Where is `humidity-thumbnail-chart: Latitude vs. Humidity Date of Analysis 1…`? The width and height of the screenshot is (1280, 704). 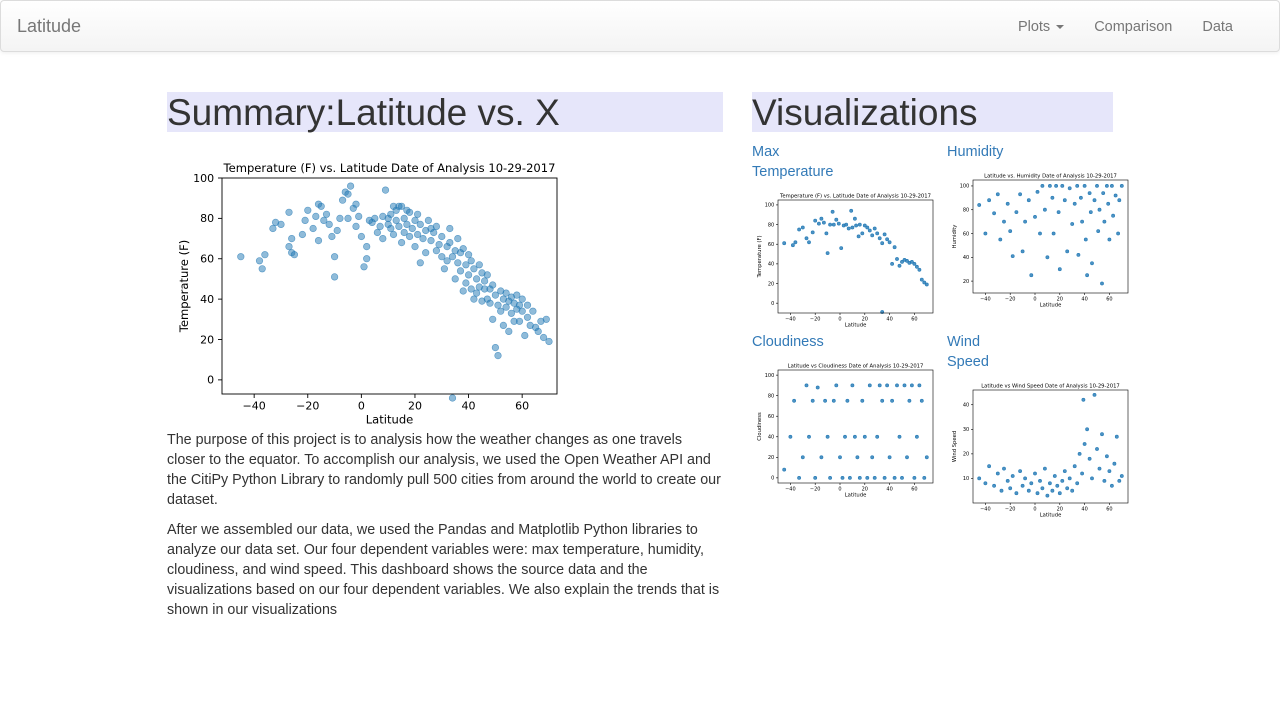 humidity-thumbnail-chart: Latitude vs. Humidity Date of Analysis 1… is located at coordinates (1040, 239).